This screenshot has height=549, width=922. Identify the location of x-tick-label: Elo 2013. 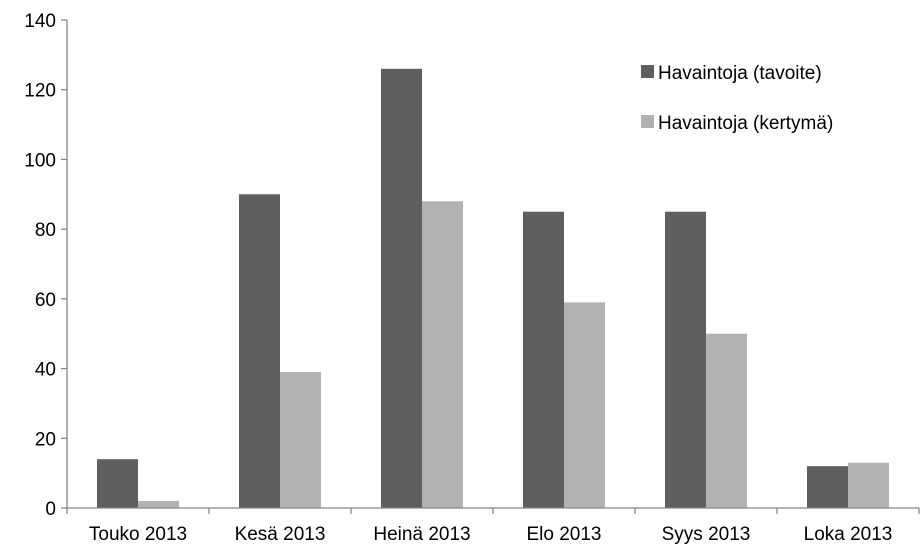
(563, 534).